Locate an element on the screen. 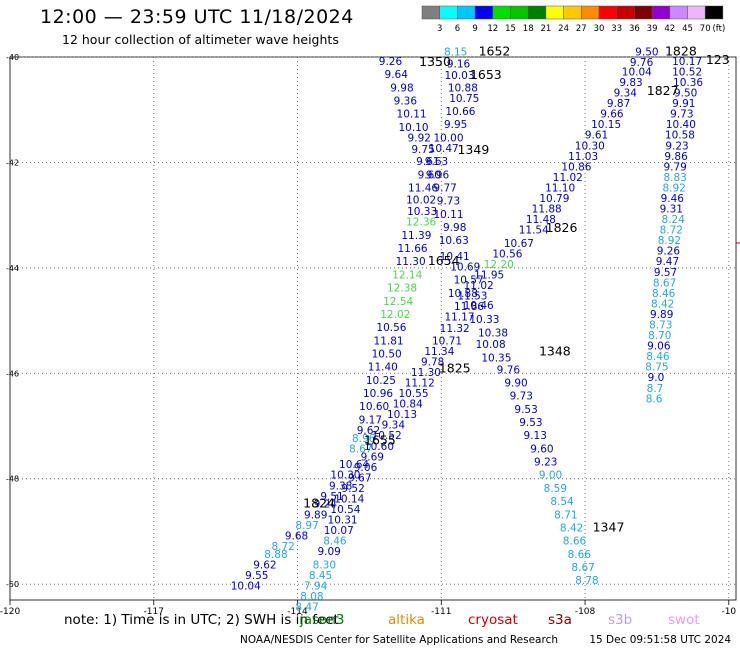 The height and width of the screenshot is (650, 740). wave-height-label: 8.66 is located at coordinates (575, 542).